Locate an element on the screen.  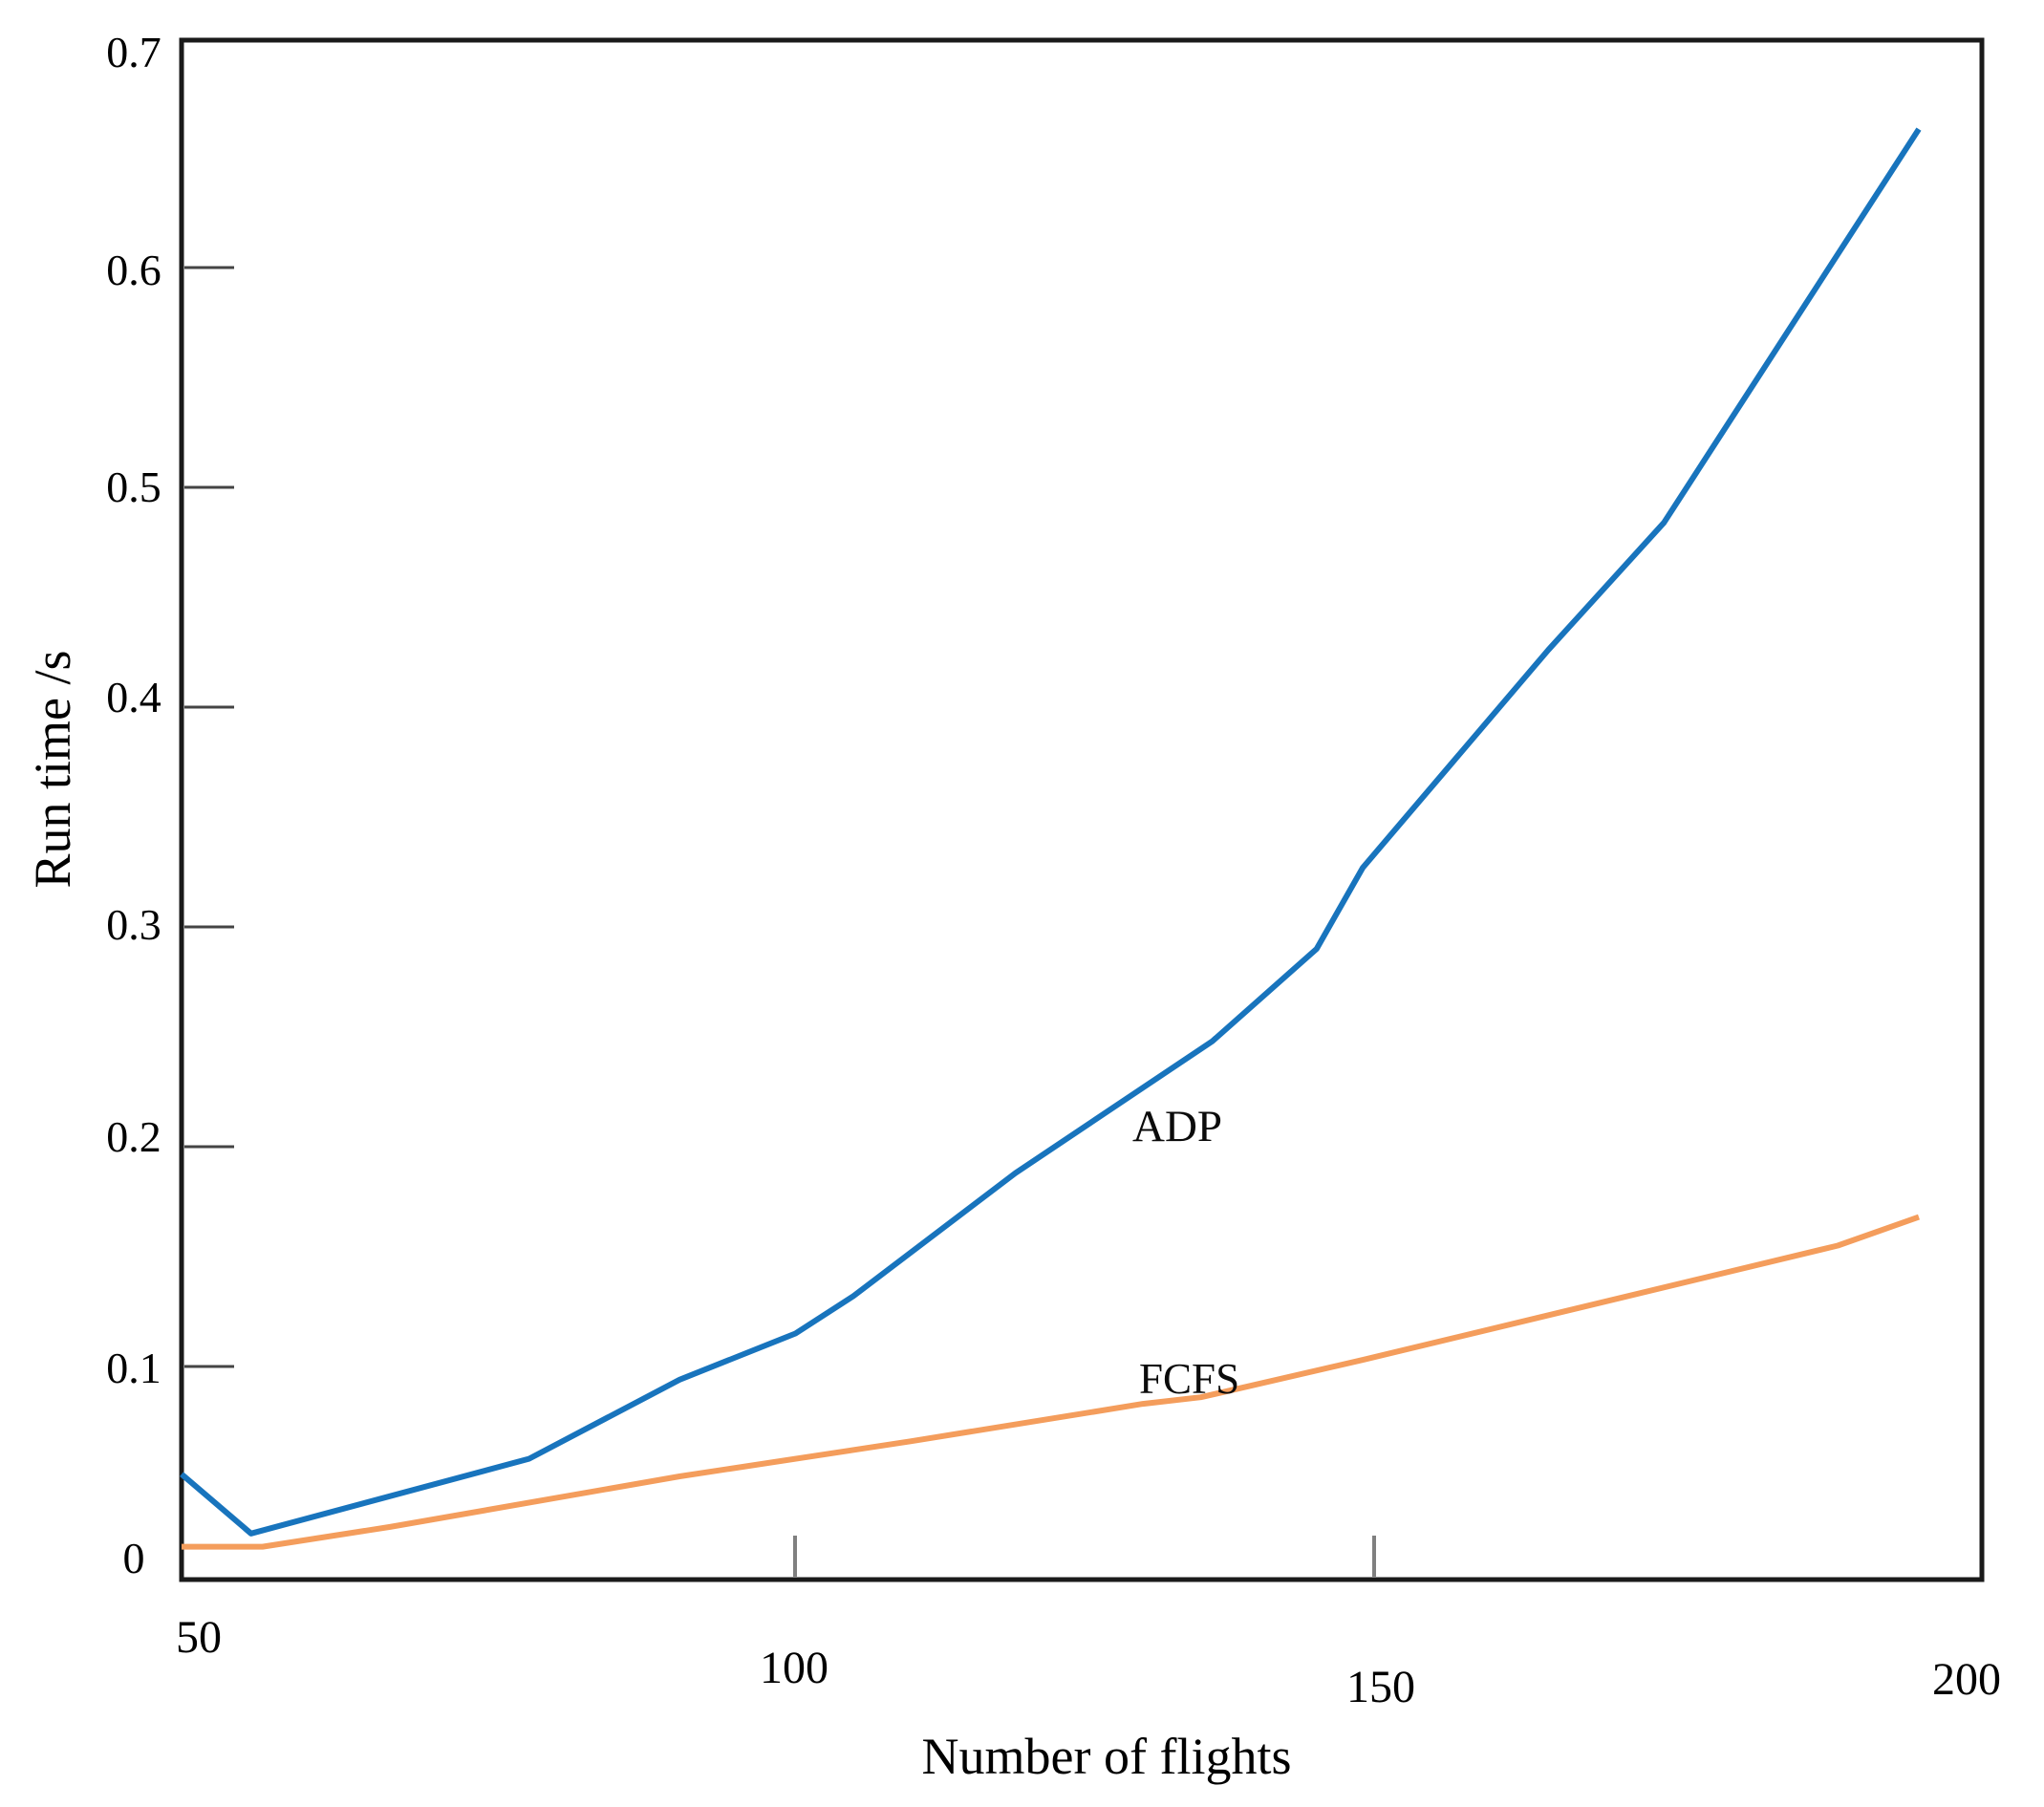
y-tick-label-0.1: 0.1 is located at coordinates (133, 1368).